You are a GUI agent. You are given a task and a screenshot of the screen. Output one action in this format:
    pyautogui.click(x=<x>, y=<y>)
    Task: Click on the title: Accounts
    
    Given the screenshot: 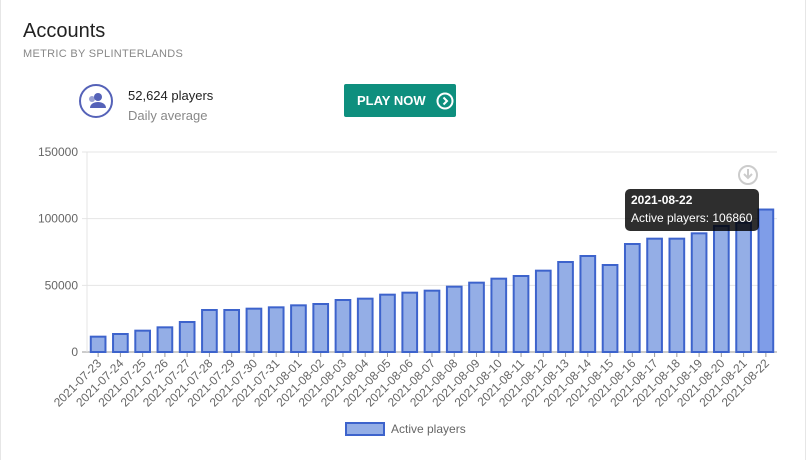 What is the action you would take?
    pyautogui.click(x=64, y=31)
    